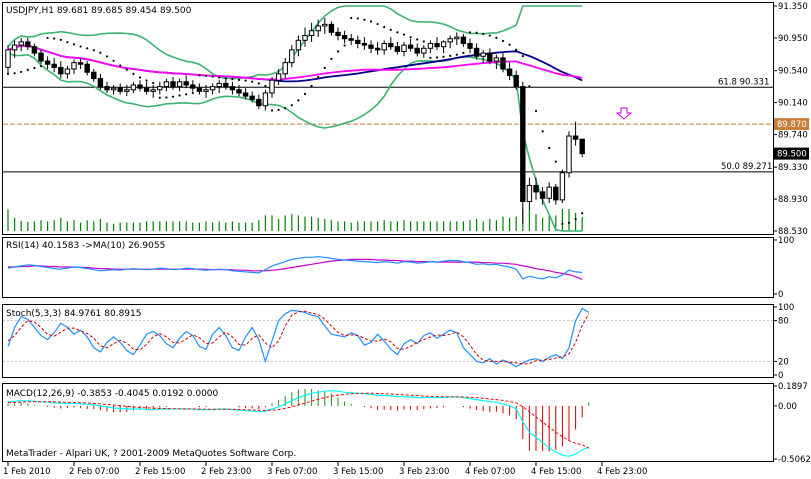  What do you see at coordinates (295, 269) in the screenshot?
I see `rsi-ma-line` at bounding box center [295, 269].